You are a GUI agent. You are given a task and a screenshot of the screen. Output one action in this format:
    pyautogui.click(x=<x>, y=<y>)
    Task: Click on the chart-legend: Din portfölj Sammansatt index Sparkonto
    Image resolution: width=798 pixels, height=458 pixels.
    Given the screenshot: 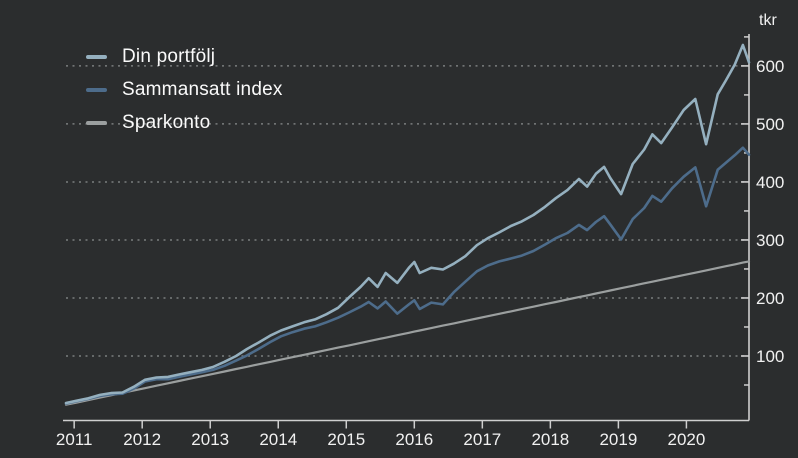 What is the action you would take?
    pyautogui.click(x=184, y=90)
    